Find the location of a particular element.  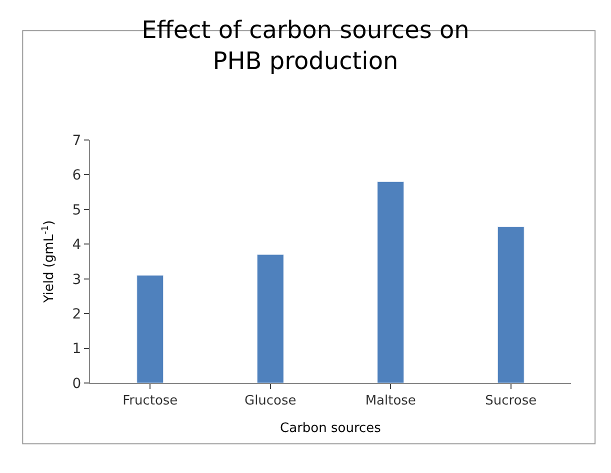

y-tick-label: 5 is located at coordinates (77, 210).